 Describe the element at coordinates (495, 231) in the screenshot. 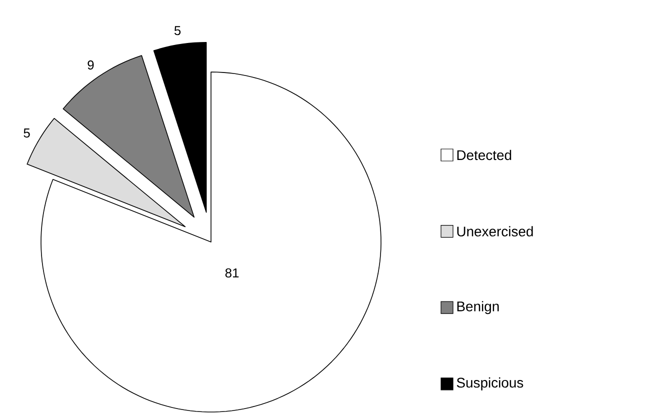

I see `legend-label: Unexercised` at that location.